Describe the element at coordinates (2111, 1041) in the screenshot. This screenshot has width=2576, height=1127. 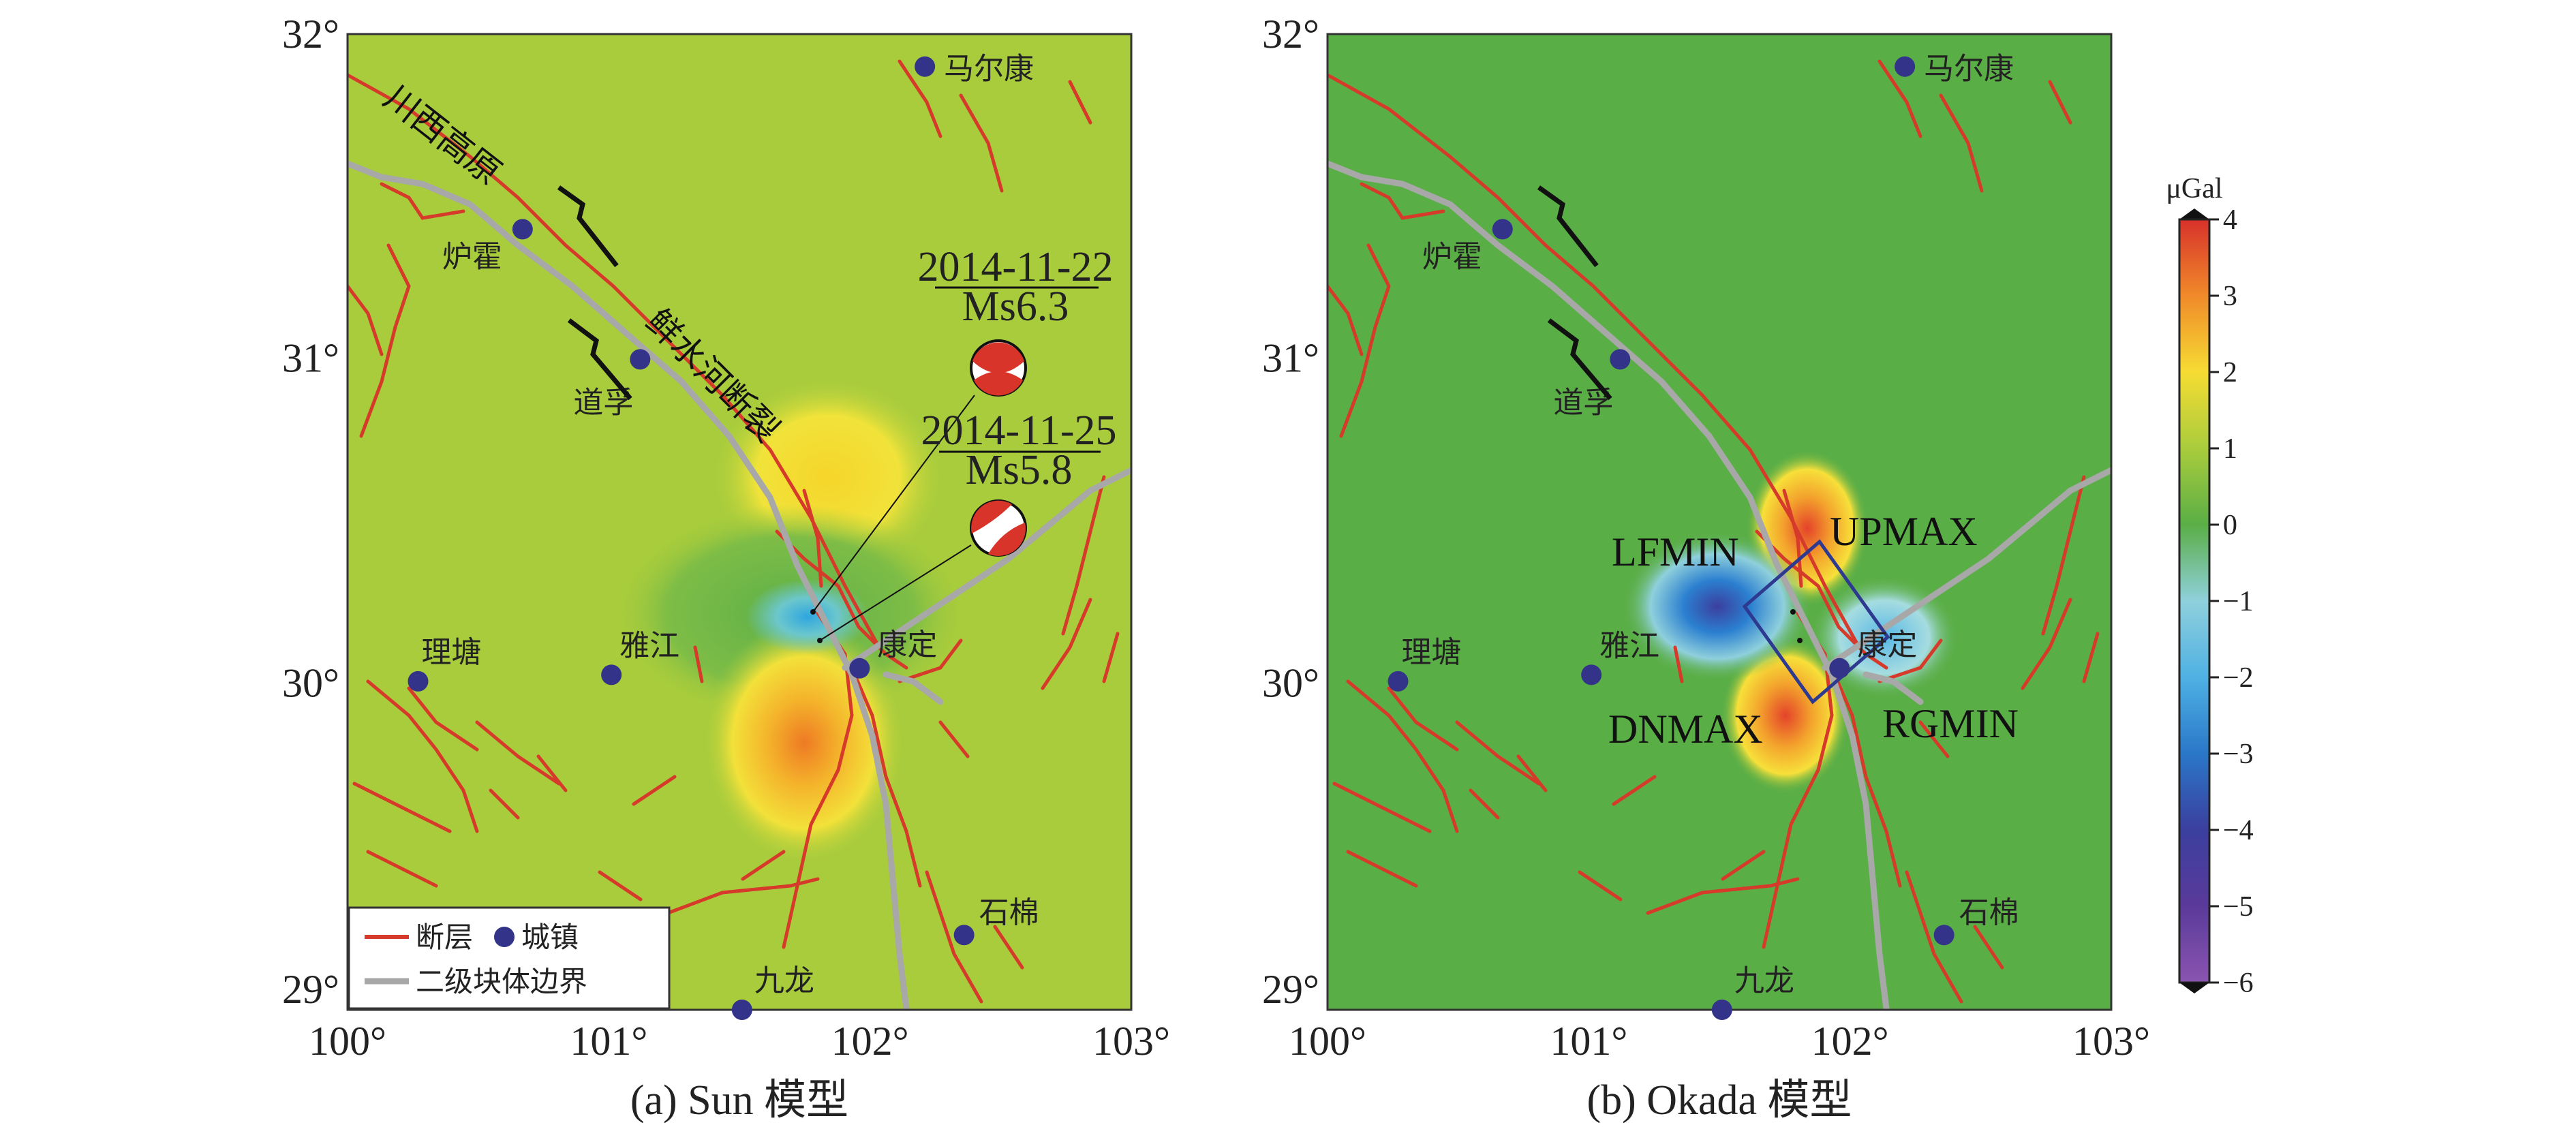
I see `lon-tick-label: 103°` at that location.